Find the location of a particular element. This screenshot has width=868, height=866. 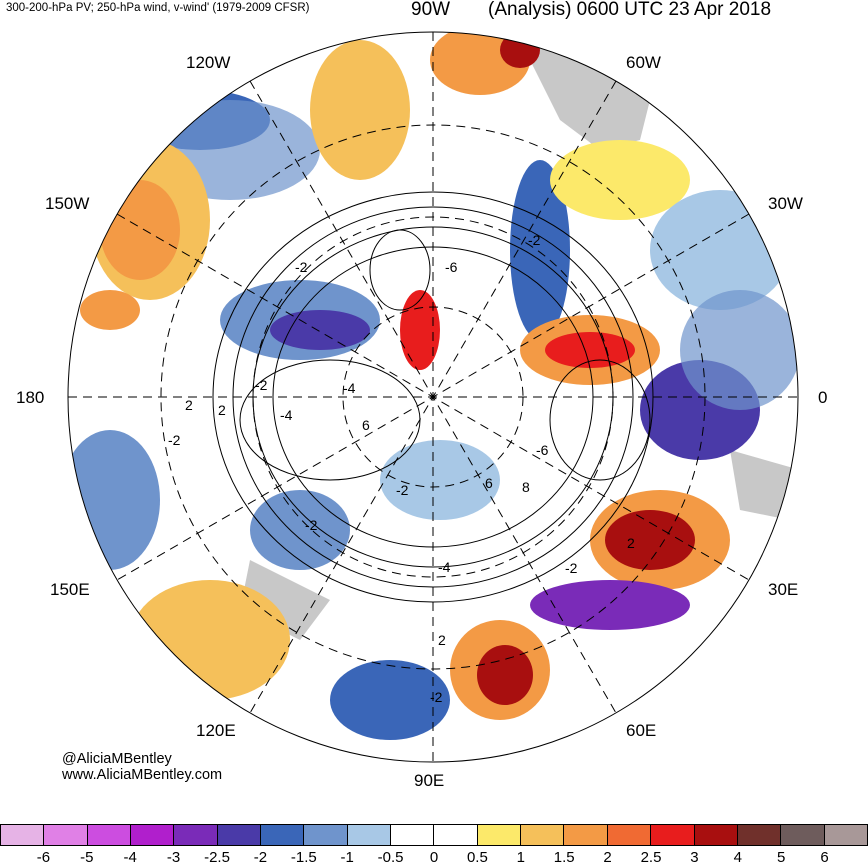

colorbar-tick-labels: -6 -5 -4 -3 -2.5 -2 -1.5 -1 -0.5 0 0.5 1 1.5 2 2.5 3 4 5 6 is located at coordinates (434, 857).